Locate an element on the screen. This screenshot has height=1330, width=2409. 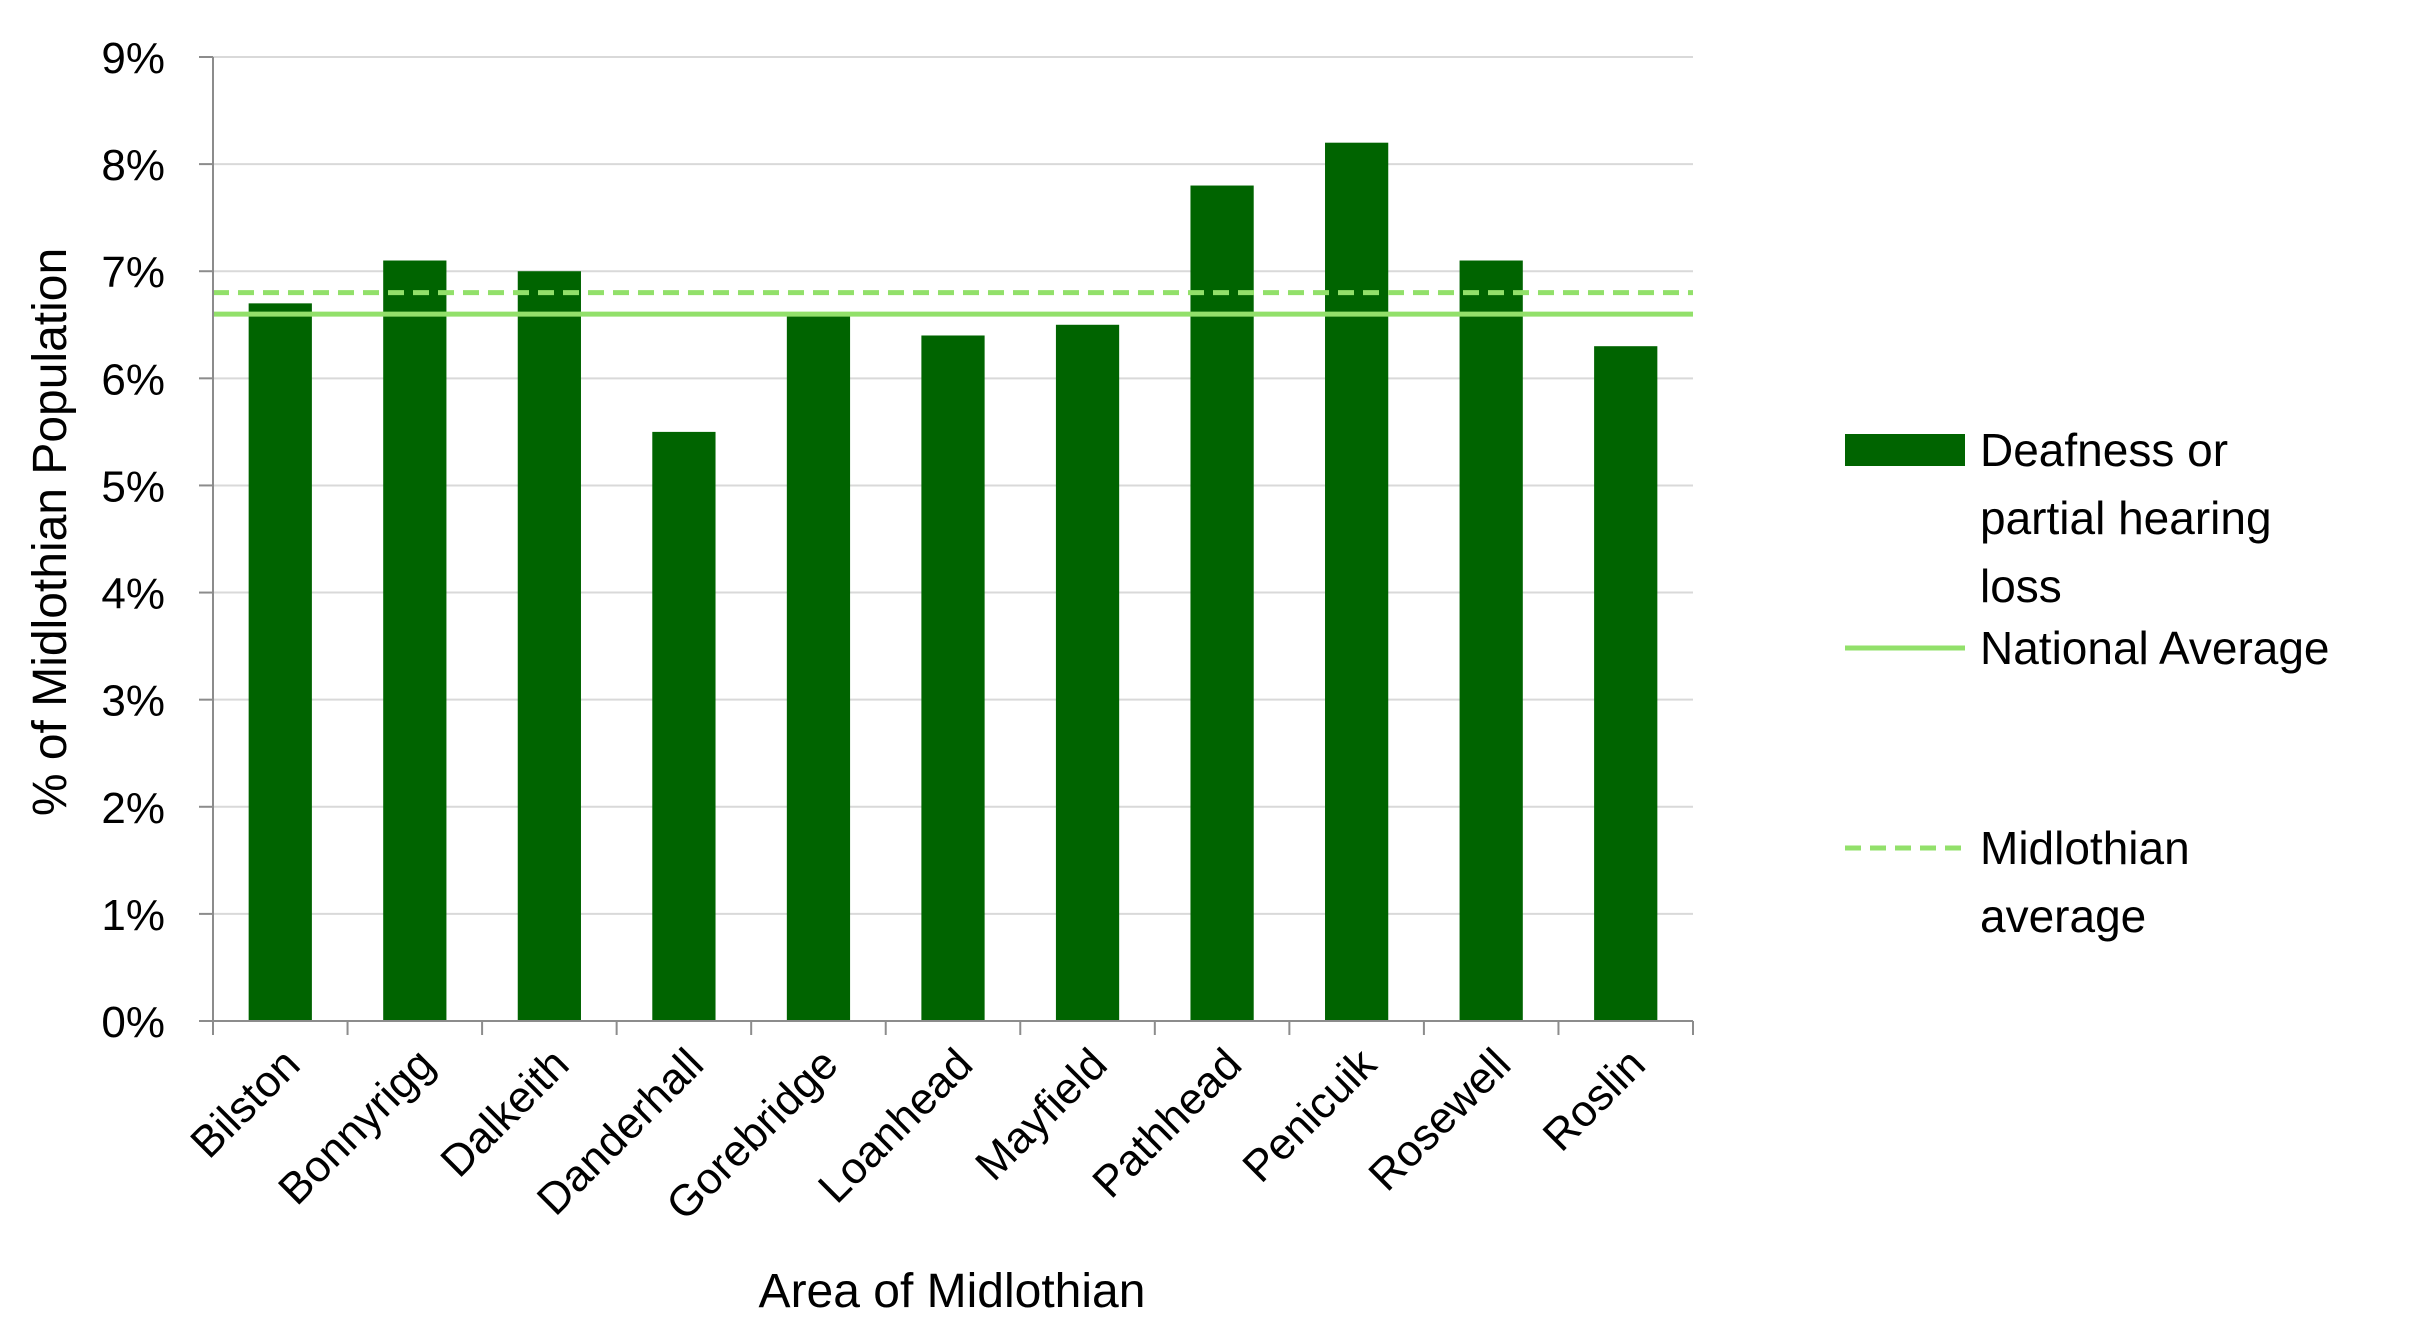
y-tick-label: 7% is located at coordinates (133, 272).